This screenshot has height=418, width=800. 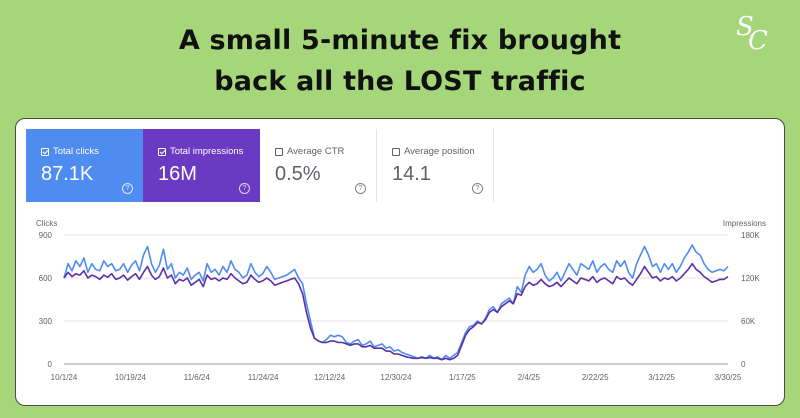 I want to click on left-tick-label: 300, so click(x=46, y=321).